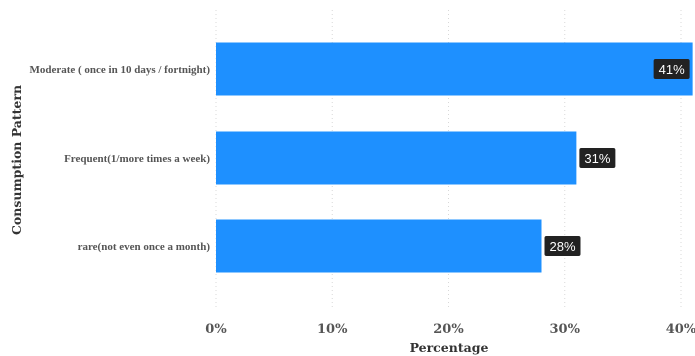 Image resolution: width=695 pixels, height=356 pixels. I want to click on x-tick-label: 20%, so click(448, 329).